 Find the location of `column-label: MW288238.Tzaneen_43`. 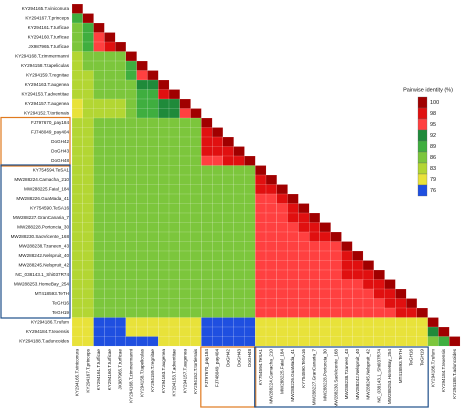

column-label: MW288238.Tzaneen_43 is located at coordinates (346, 374).